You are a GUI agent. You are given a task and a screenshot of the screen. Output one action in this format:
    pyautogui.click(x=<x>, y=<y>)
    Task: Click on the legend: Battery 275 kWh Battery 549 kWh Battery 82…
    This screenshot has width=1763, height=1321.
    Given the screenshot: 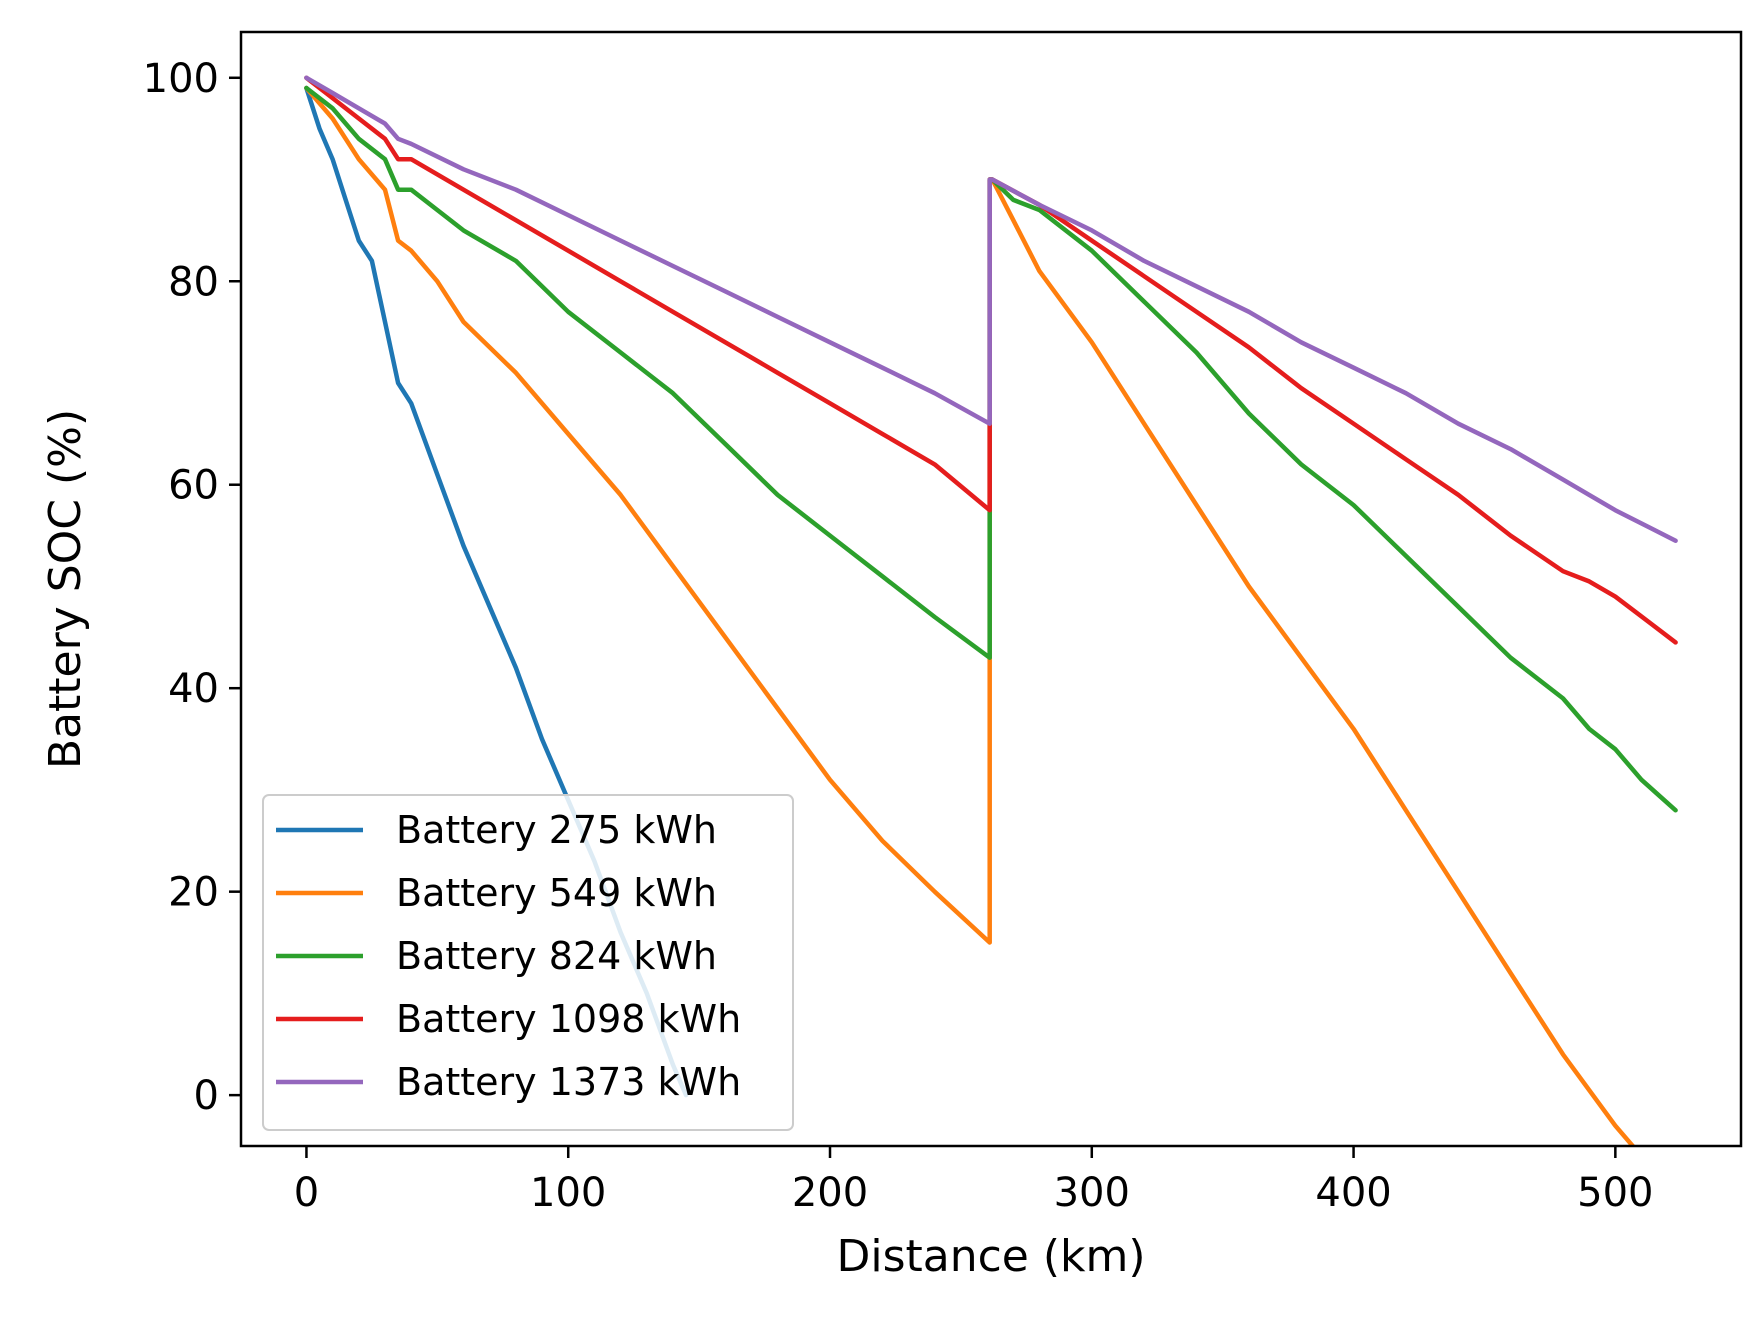 What is the action you would take?
    pyautogui.click(x=528, y=962)
    